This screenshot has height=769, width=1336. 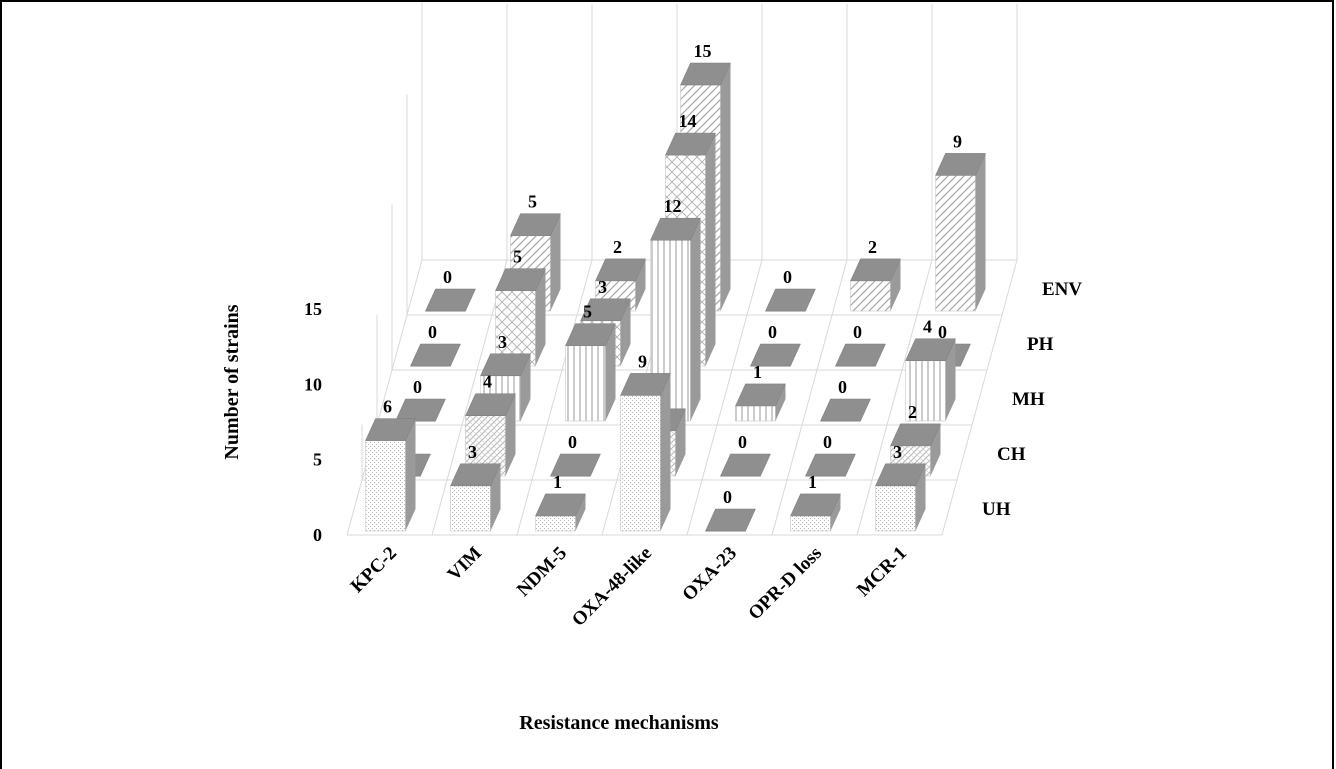 I want to click on series-depth-labels: UH CH MH PH ENV, so click(x=1032, y=399).